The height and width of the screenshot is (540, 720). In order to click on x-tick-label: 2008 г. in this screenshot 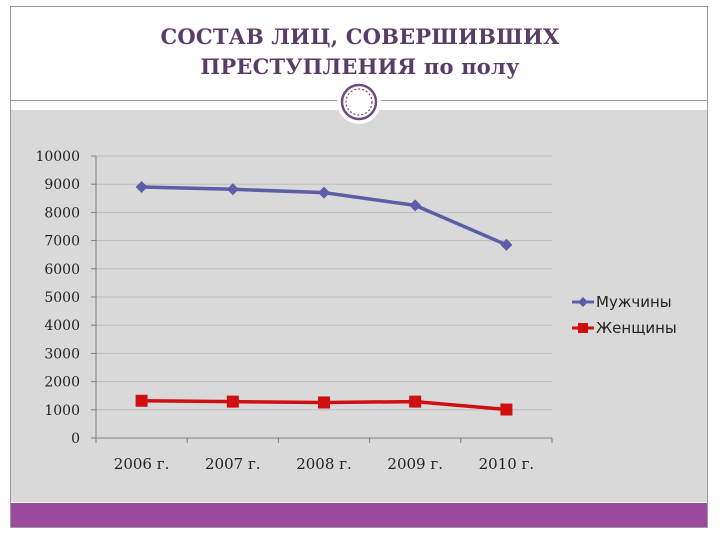, I will do `click(324, 464)`.